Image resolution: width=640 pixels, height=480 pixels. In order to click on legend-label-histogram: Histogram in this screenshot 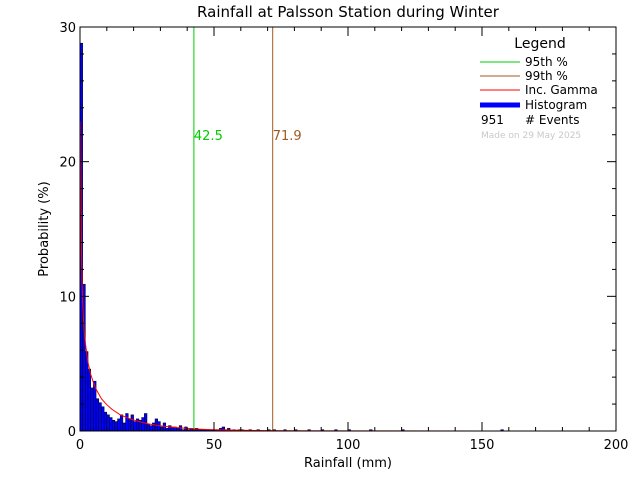, I will do `click(556, 105)`.